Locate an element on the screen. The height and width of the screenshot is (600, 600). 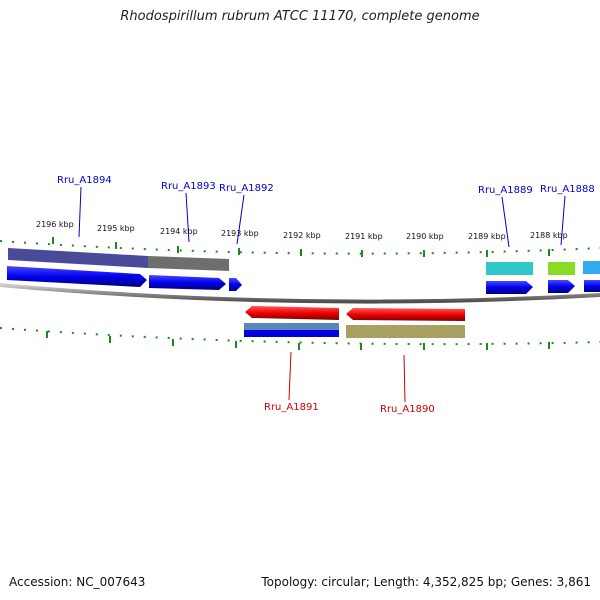
forward-cds-track is located at coordinates (303, 280).